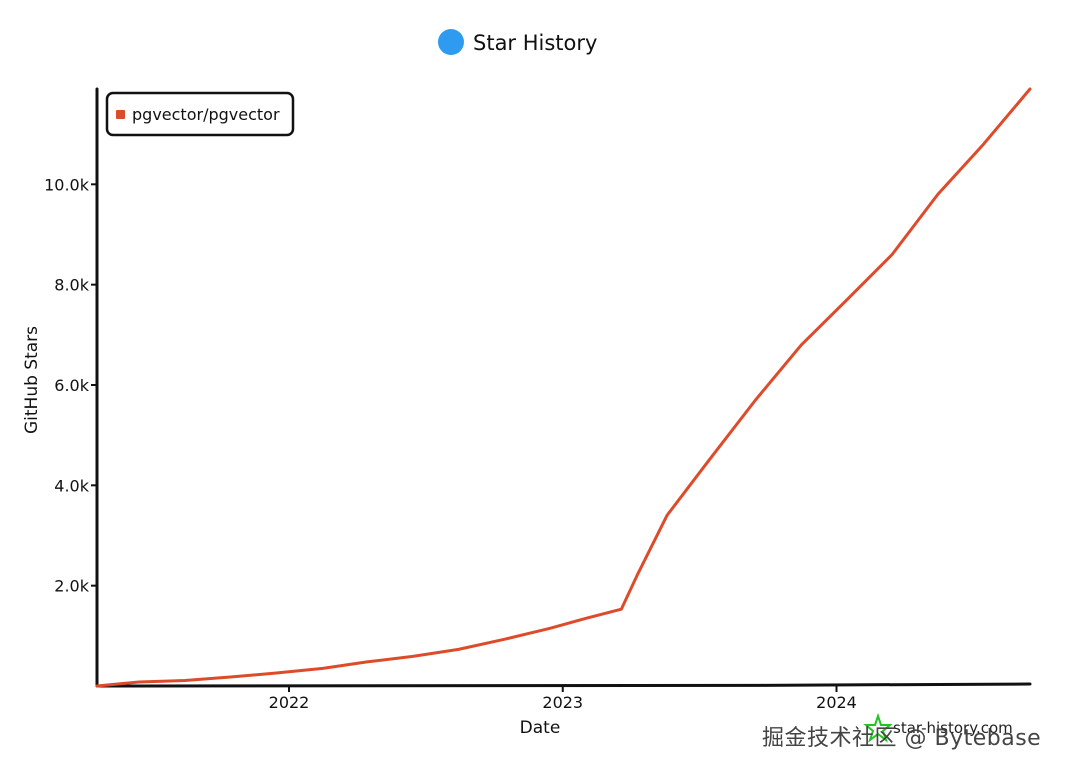 This screenshot has height=771, width=1080. What do you see at coordinates (71, 586) in the screenshot?
I see `y-tick-label: 2.0k` at bounding box center [71, 586].